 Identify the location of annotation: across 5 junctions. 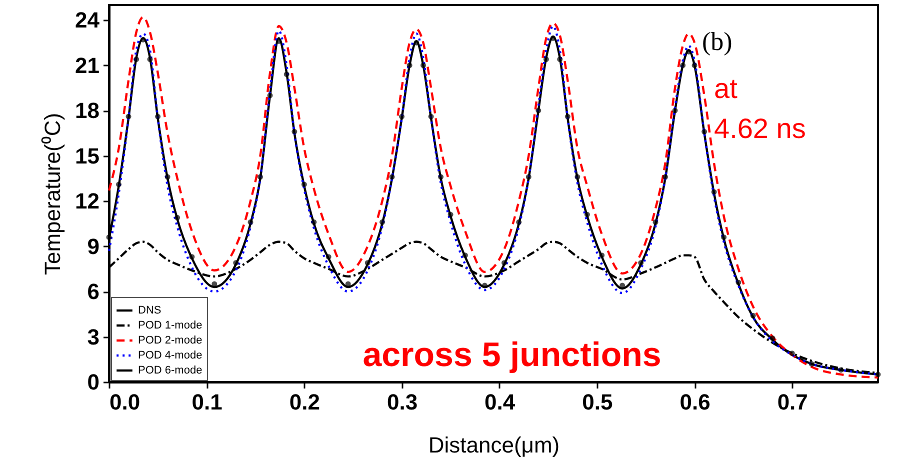
(512, 355).